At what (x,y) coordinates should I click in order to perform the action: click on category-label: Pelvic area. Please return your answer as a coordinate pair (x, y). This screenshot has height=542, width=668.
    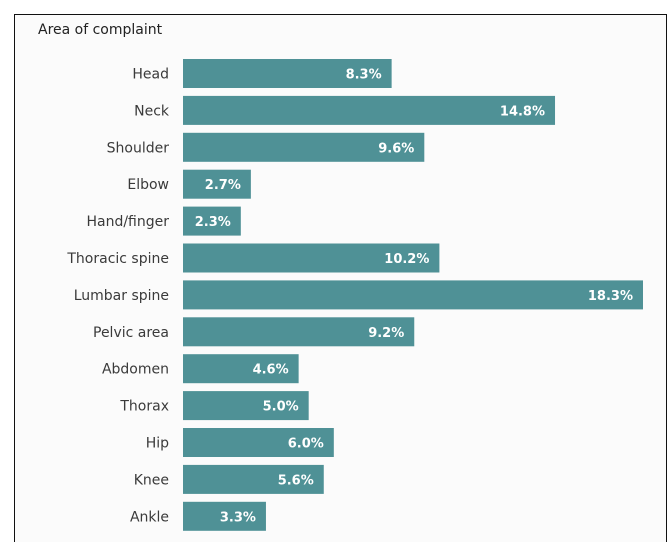
    Looking at the image, I should click on (131, 333).